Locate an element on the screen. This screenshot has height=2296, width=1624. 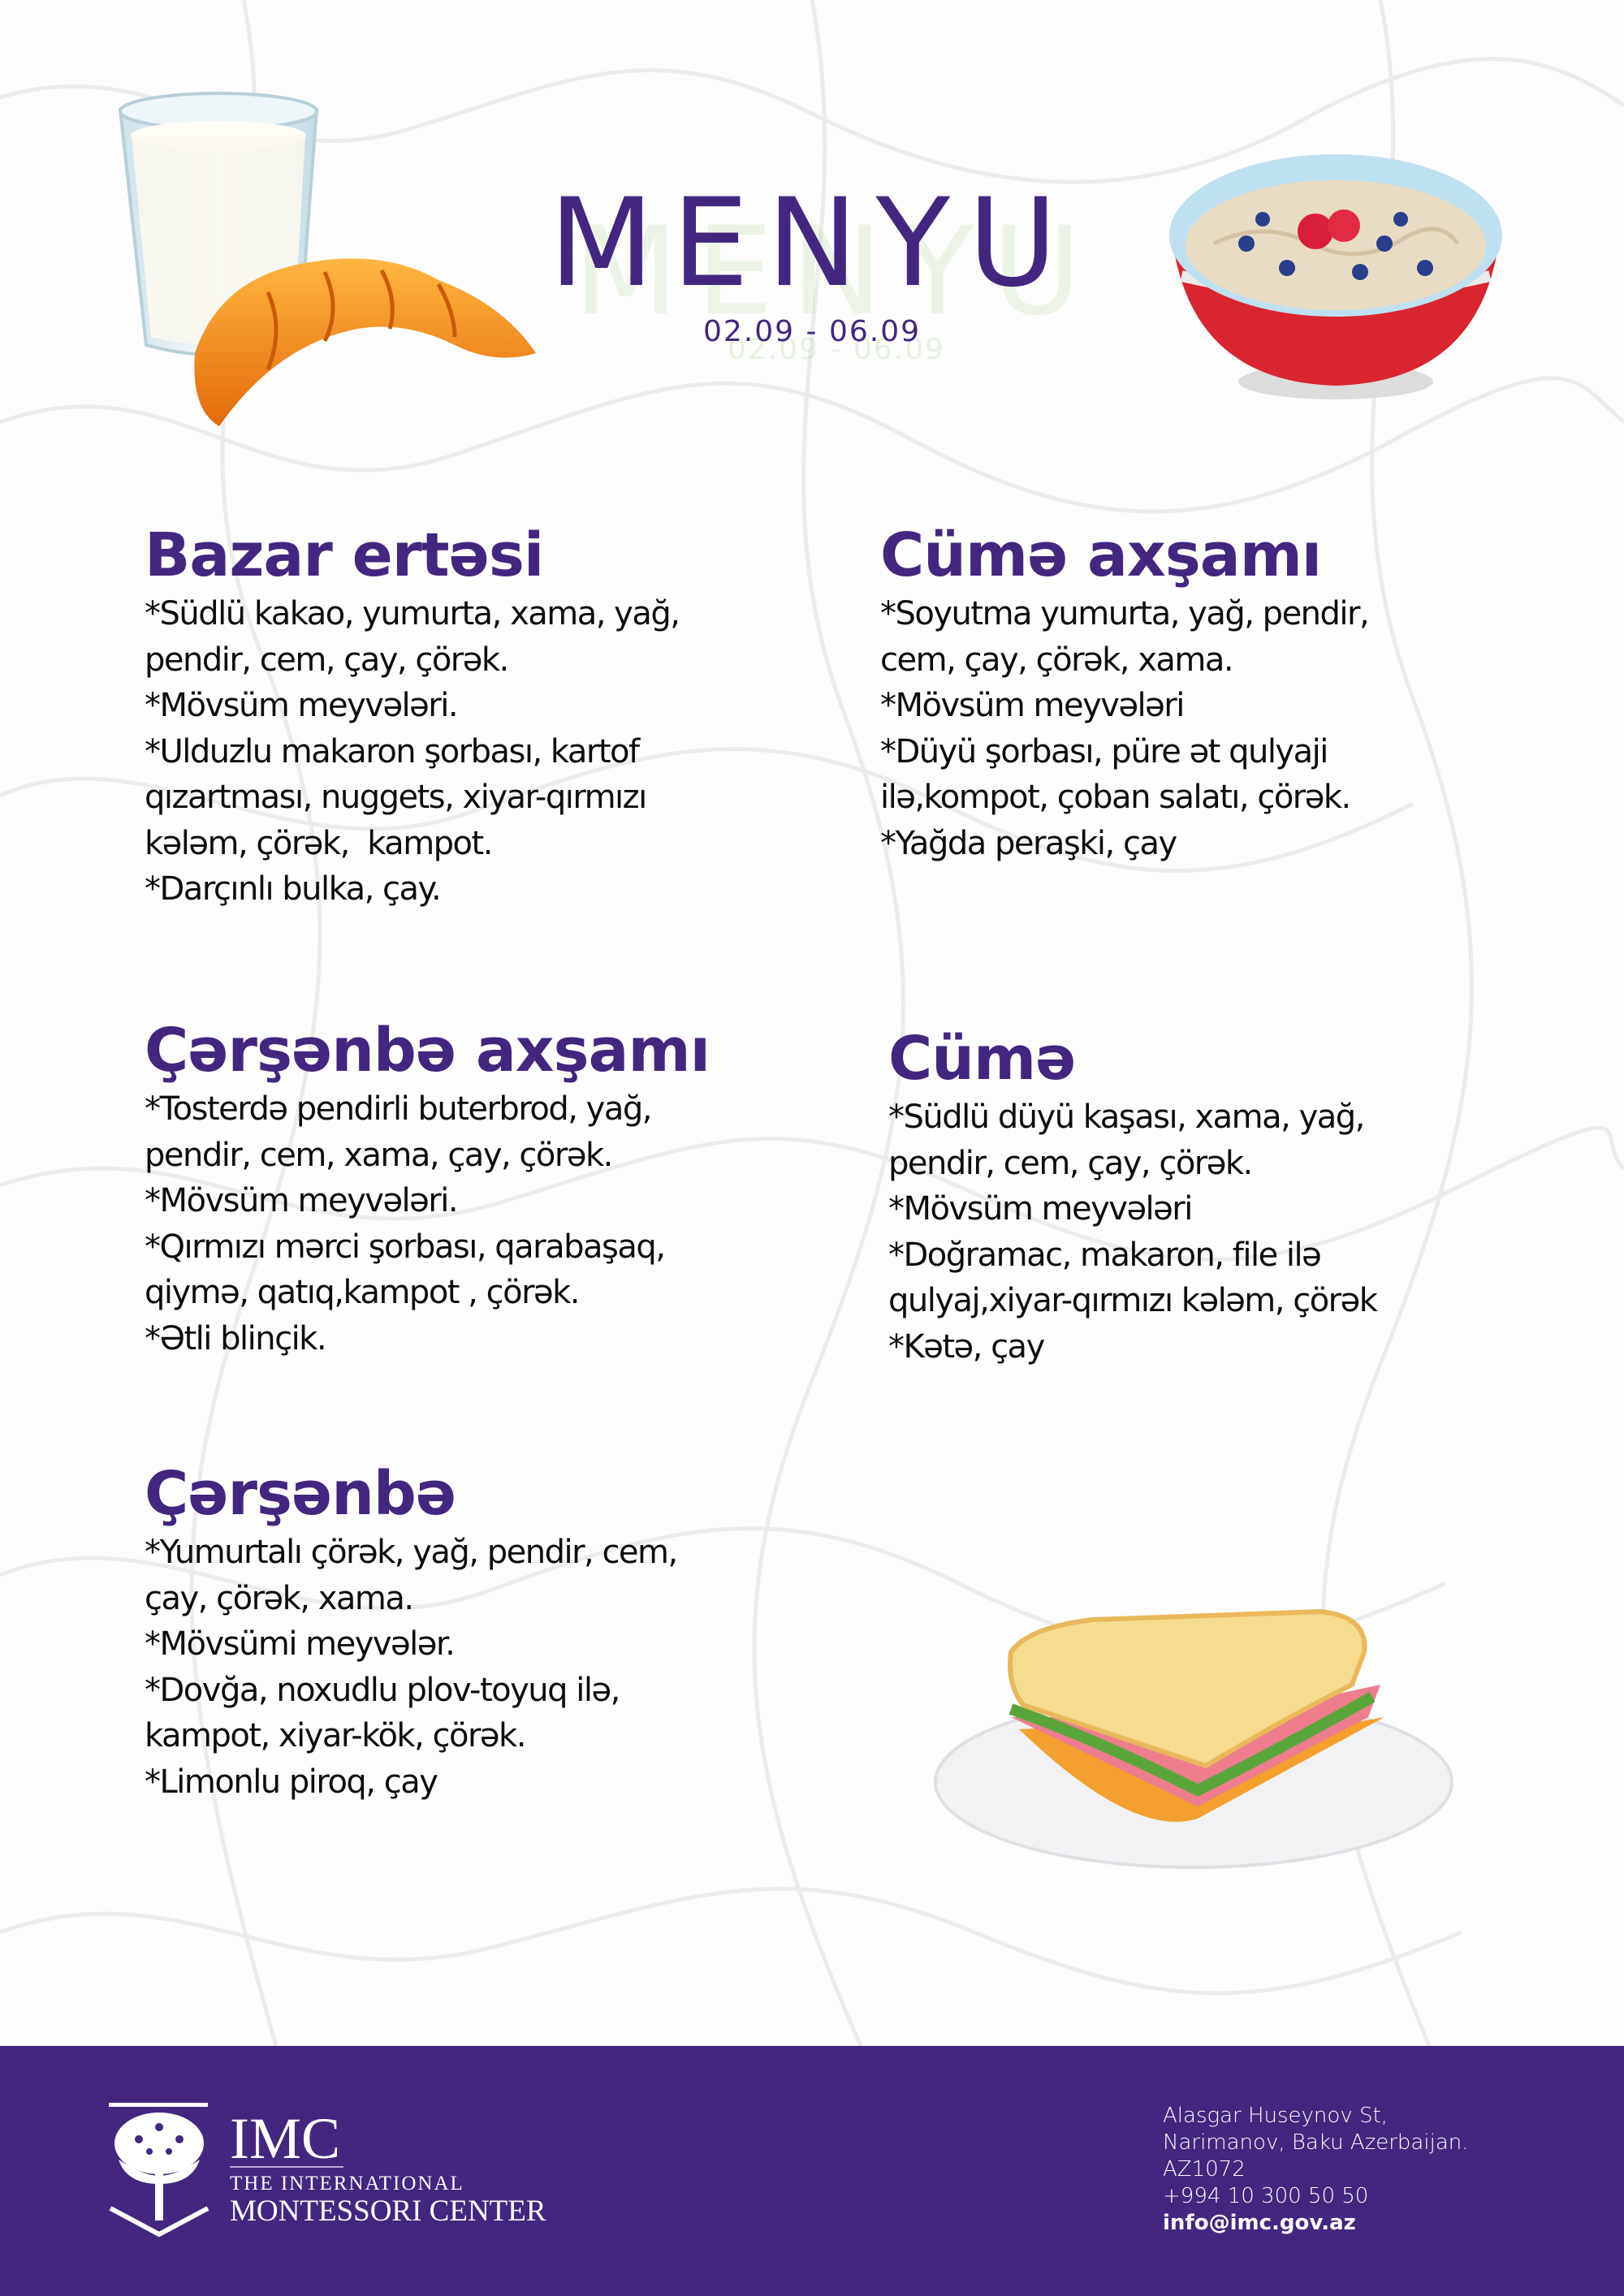
menu-line: *Limonlu piroq, çay is located at coordinates (292, 1782).